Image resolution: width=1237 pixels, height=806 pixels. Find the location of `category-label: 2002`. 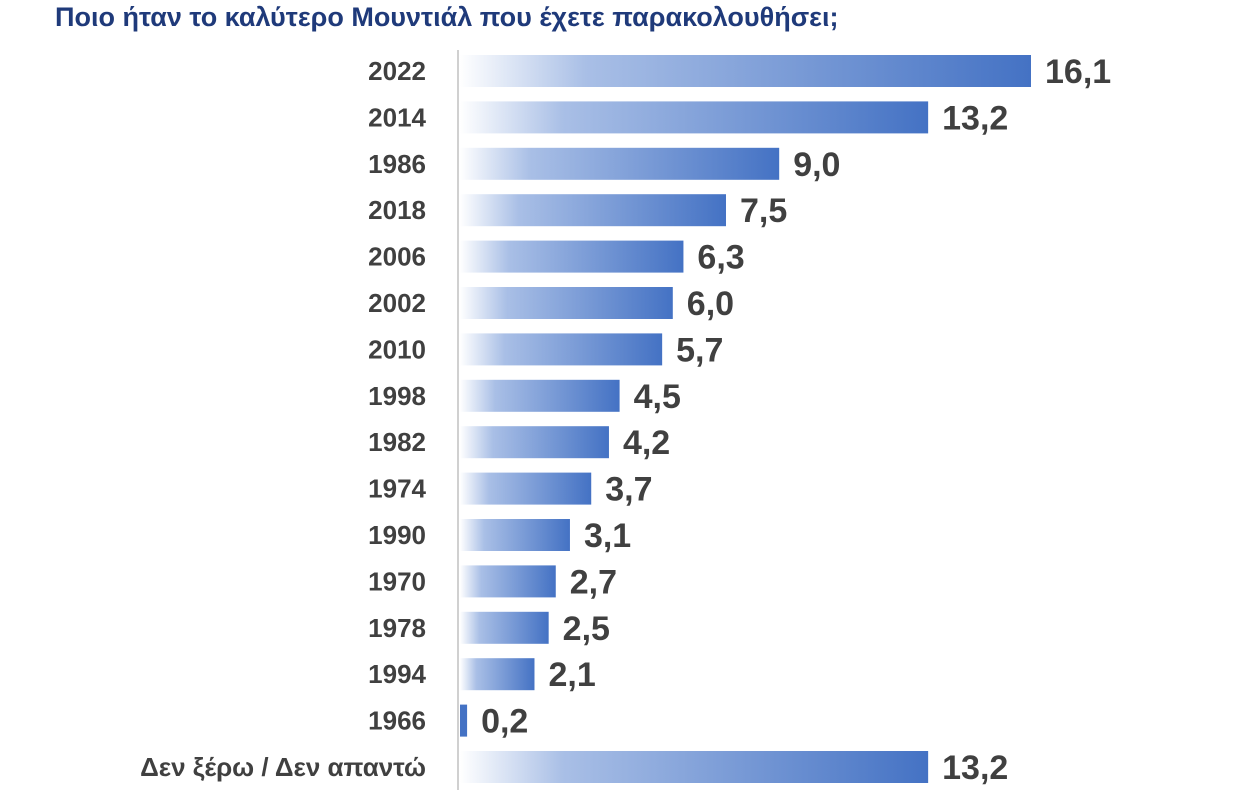

category-label: 2002 is located at coordinates (397, 303).